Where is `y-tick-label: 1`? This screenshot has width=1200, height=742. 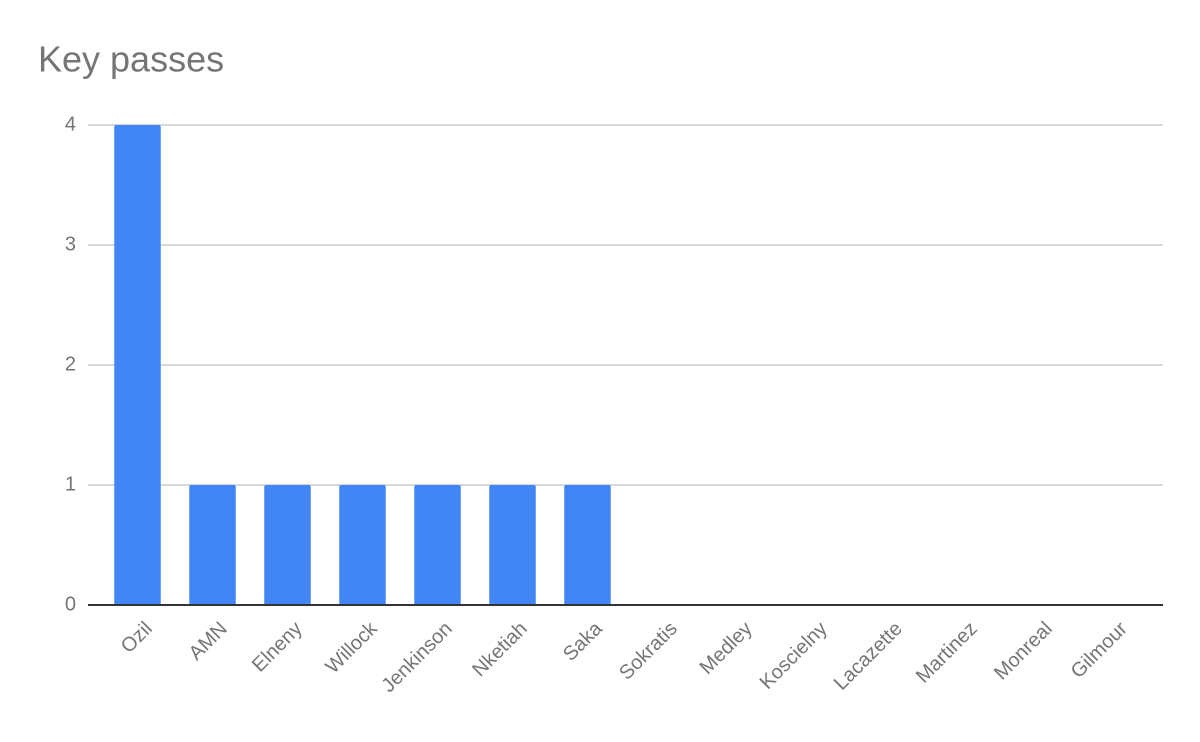 y-tick-label: 1 is located at coordinates (70, 484).